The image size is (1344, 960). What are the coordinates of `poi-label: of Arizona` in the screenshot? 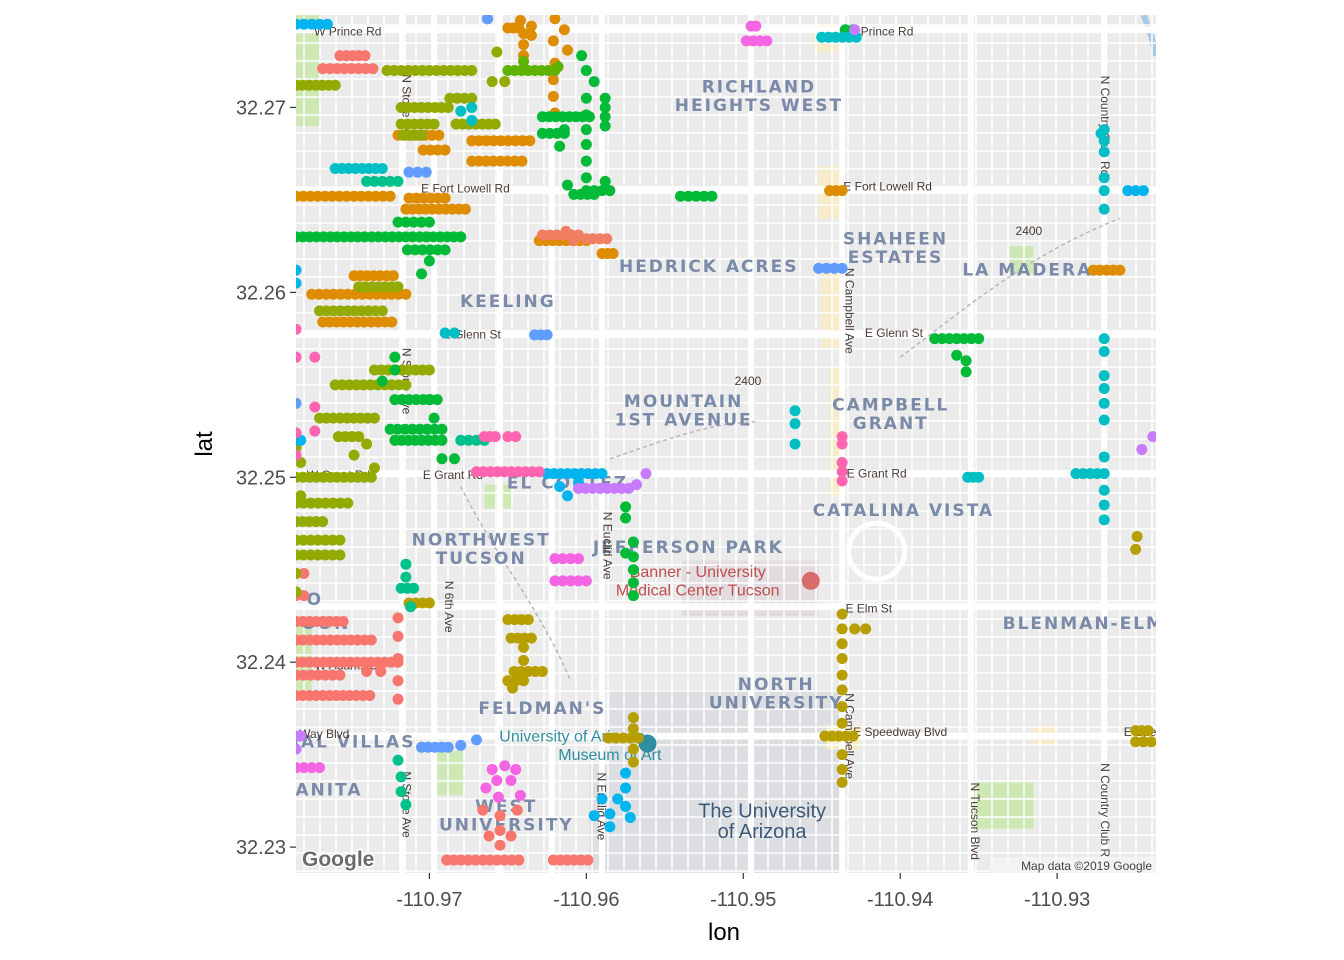 It's located at (763, 832).